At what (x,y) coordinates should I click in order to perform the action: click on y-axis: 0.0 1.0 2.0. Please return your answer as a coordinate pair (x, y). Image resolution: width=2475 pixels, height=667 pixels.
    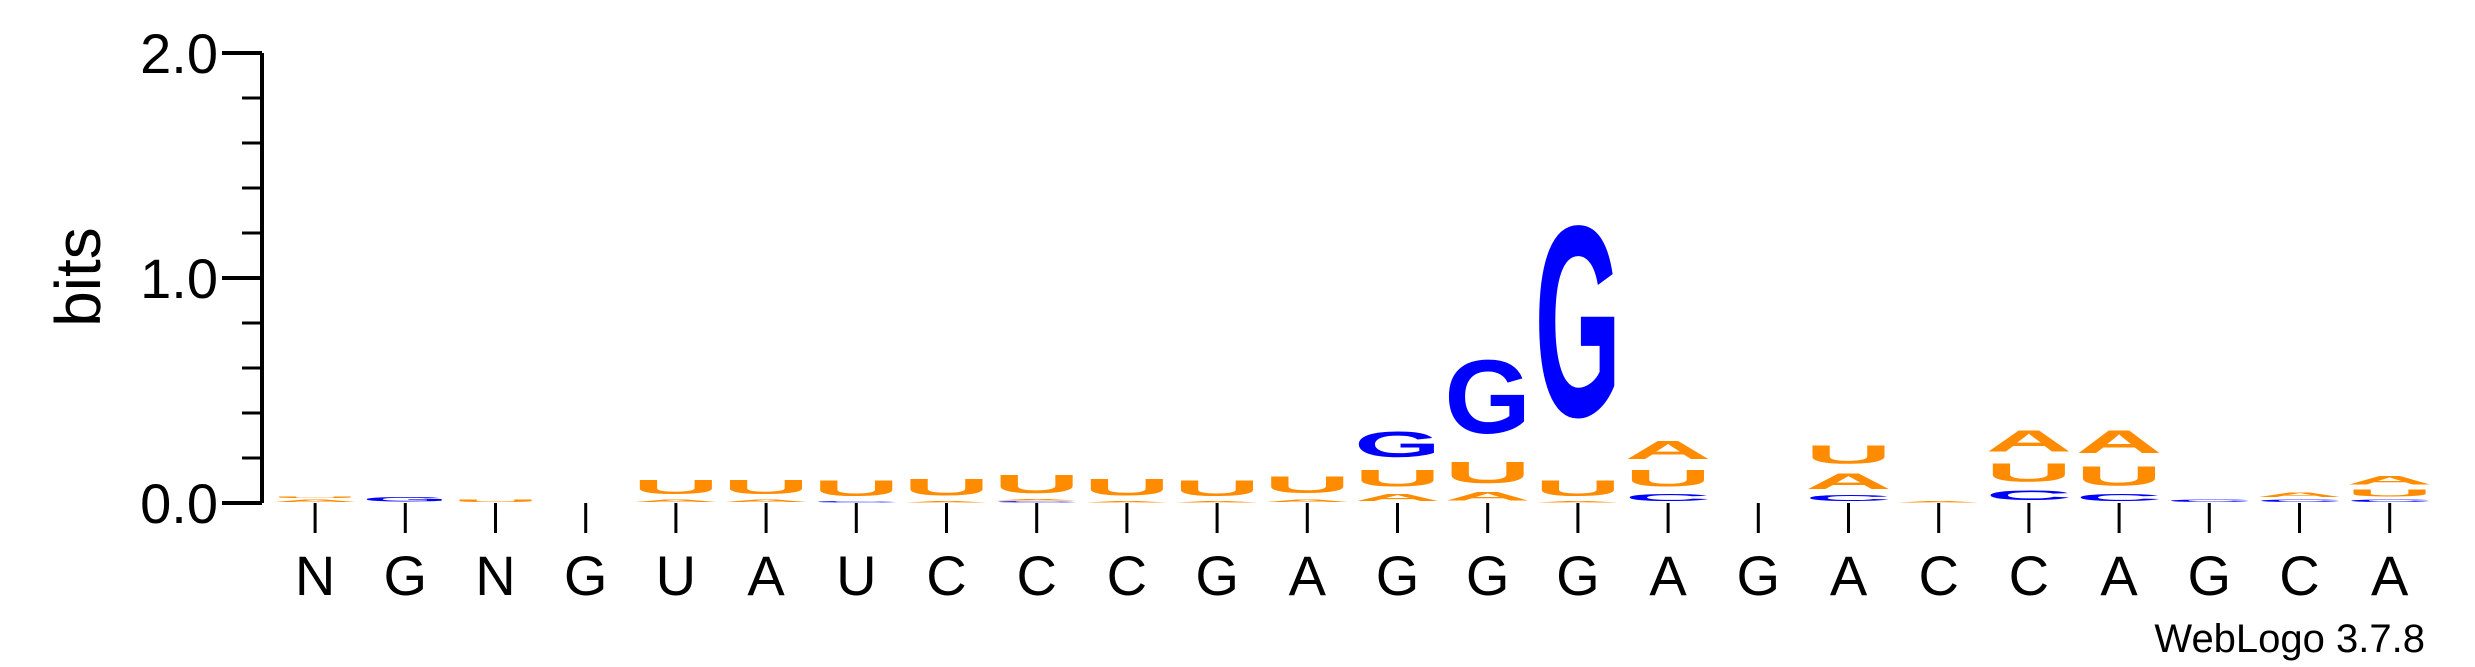
    Looking at the image, I should click on (202, 278).